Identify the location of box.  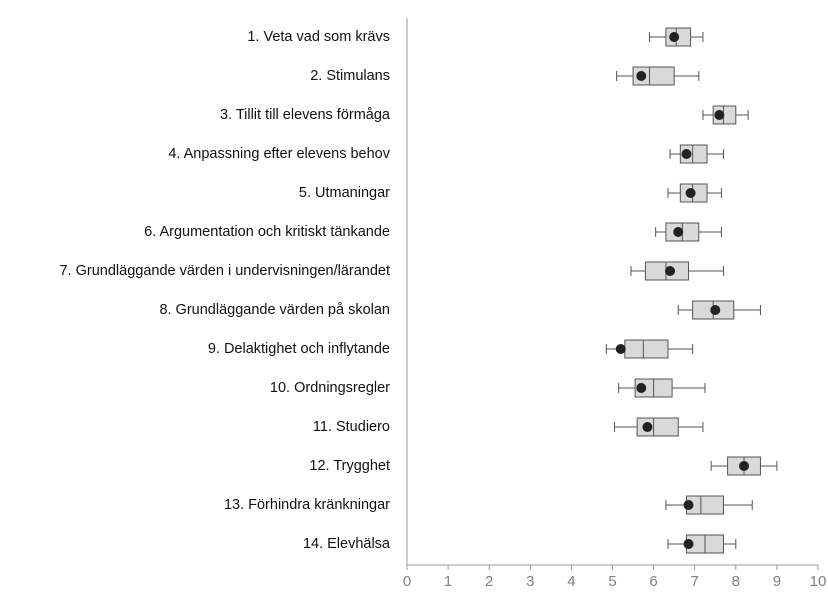
(646, 349).